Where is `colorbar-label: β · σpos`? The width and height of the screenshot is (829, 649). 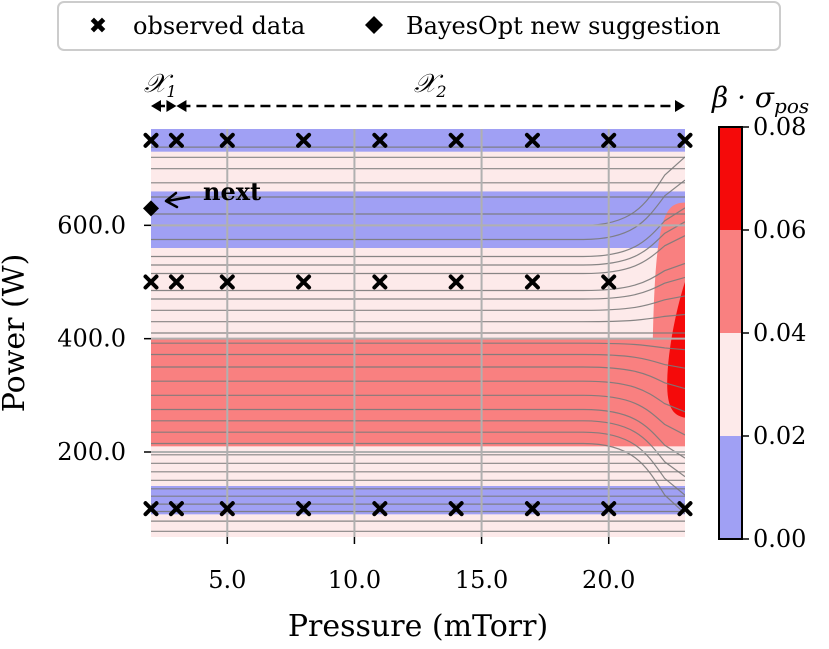 colorbar-label: β · σpos is located at coordinates (760, 99).